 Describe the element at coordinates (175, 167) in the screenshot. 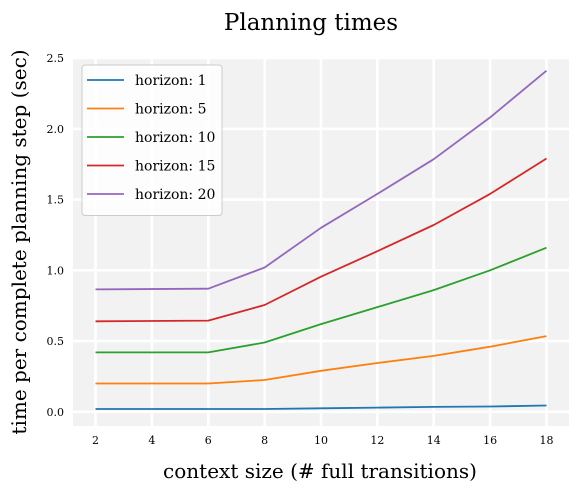

I see `legend-label: horizon: 15` at that location.